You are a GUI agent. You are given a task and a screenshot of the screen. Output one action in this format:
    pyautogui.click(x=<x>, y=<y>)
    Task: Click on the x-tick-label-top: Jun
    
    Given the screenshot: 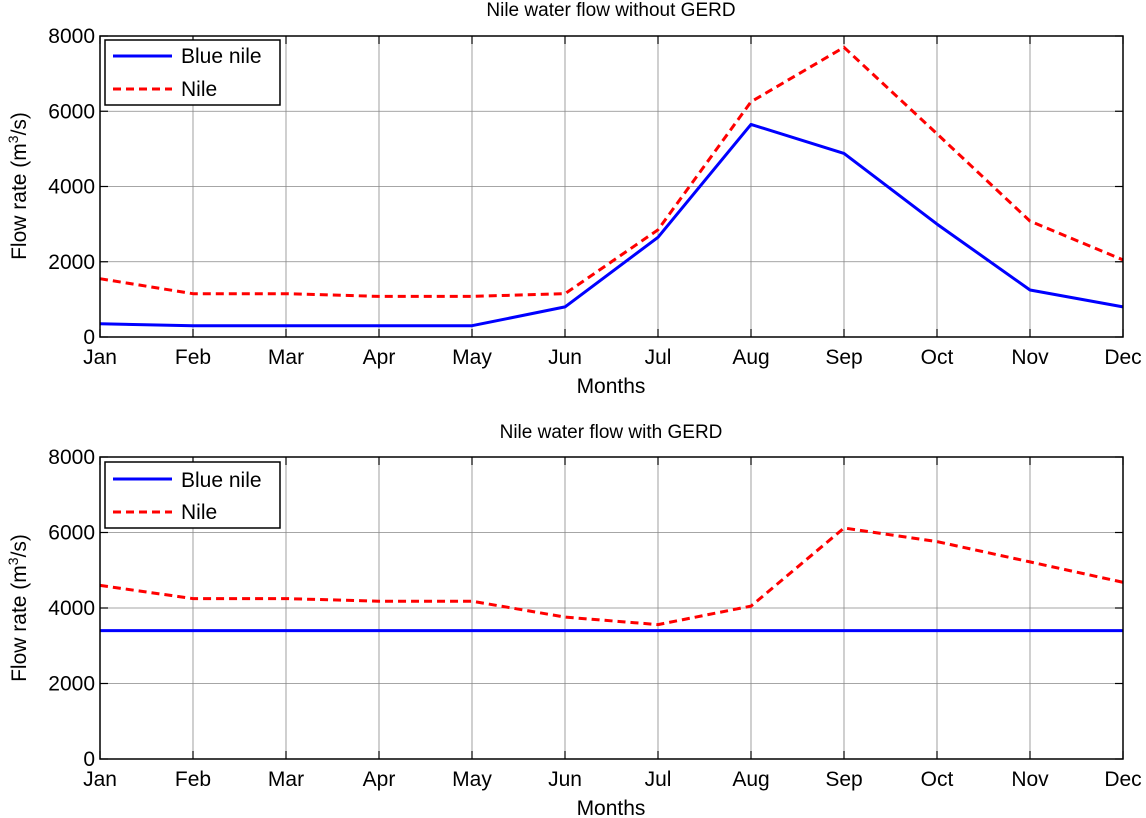 What is the action you would take?
    pyautogui.click(x=565, y=357)
    